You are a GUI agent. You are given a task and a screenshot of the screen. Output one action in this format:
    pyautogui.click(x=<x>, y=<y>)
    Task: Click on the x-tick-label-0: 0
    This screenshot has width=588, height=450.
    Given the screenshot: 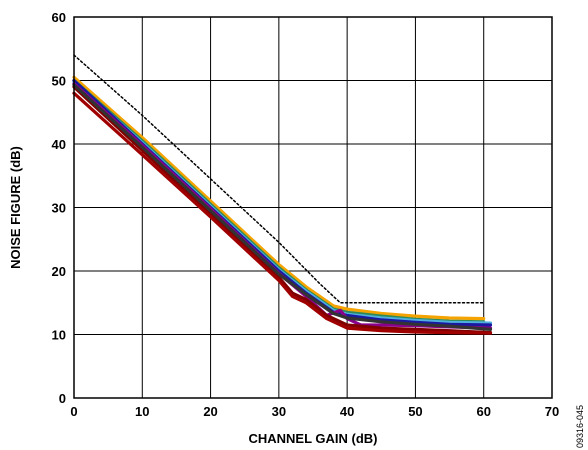 What is the action you would take?
    pyautogui.click(x=73, y=411)
    